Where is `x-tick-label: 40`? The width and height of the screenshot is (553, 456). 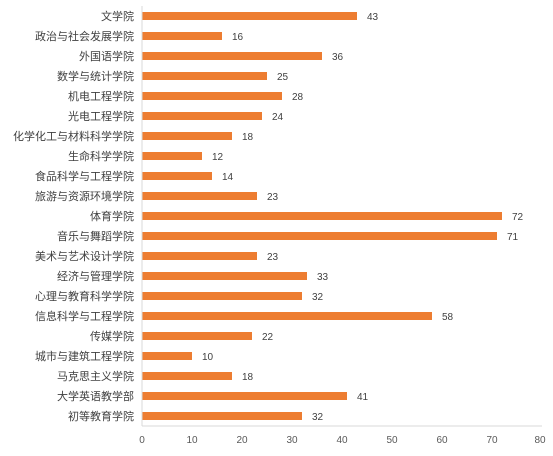 x-tick-label: 40 is located at coordinates (342, 440).